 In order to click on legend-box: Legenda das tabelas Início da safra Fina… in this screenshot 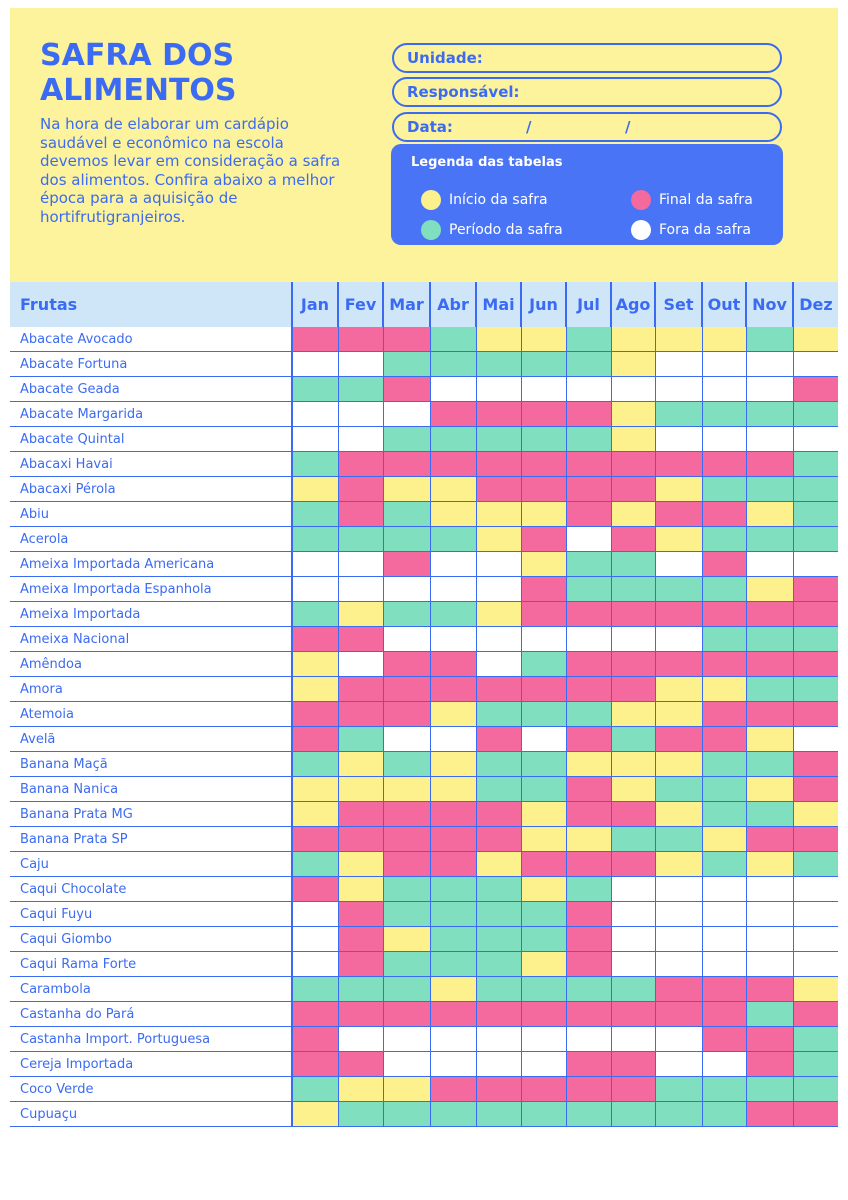, I will do `click(587, 194)`.